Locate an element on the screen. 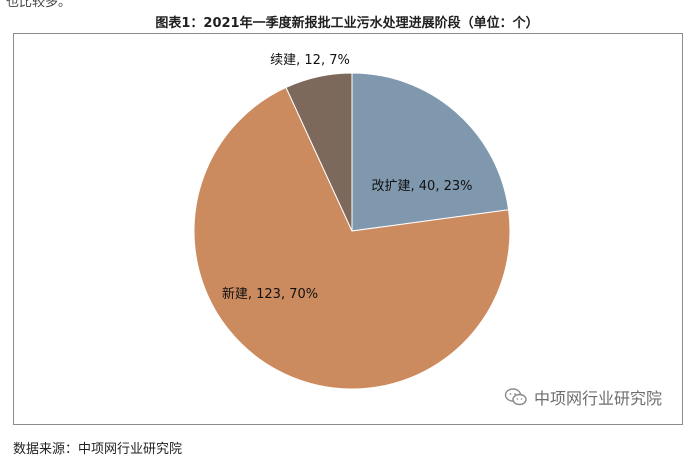 The width and height of the screenshot is (694, 463). watermark: 中项网行业研究院 is located at coordinates (583, 397).